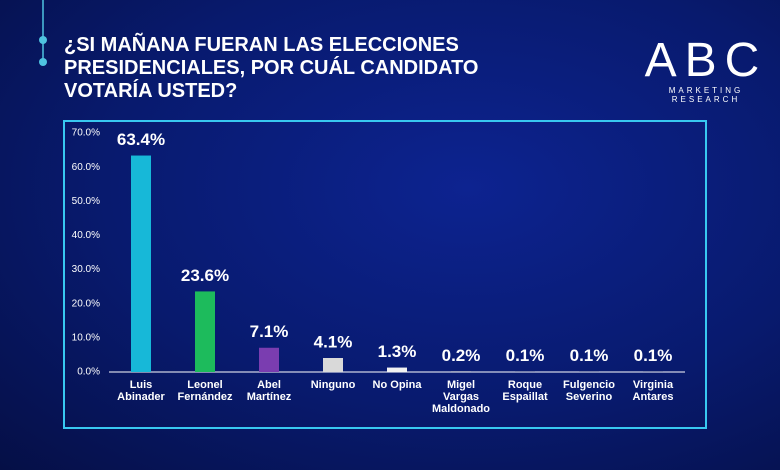  Describe the element at coordinates (86, 269) in the screenshot. I see `y-tick-label: 30.0%` at that location.